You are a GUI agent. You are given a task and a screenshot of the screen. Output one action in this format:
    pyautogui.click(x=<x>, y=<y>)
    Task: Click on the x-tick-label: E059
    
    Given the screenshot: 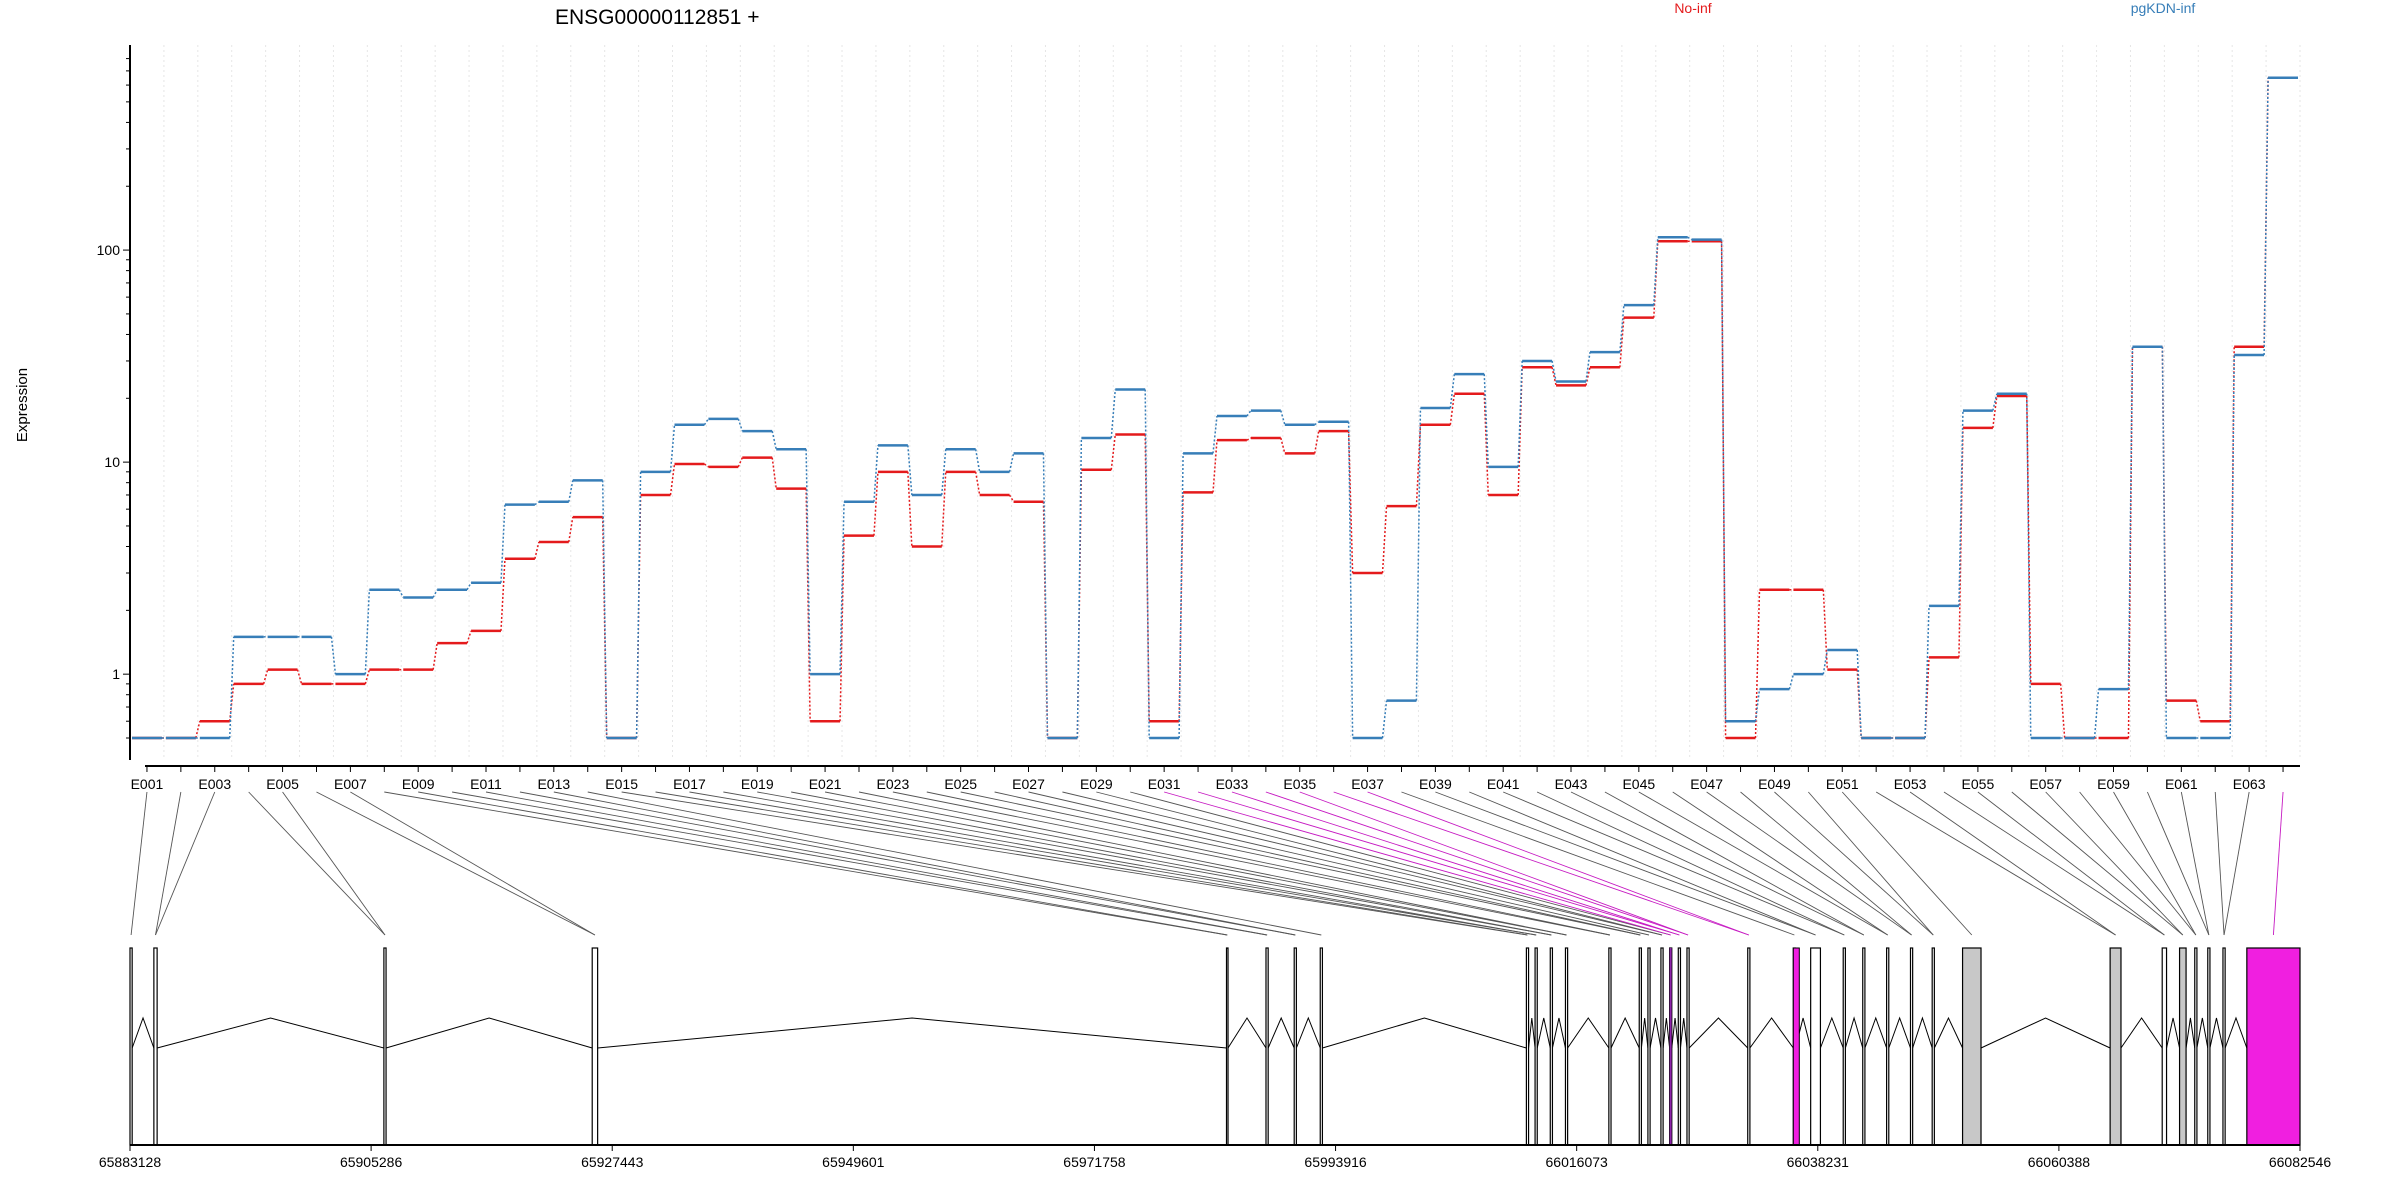 What is the action you would take?
    pyautogui.click(x=2113, y=784)
    